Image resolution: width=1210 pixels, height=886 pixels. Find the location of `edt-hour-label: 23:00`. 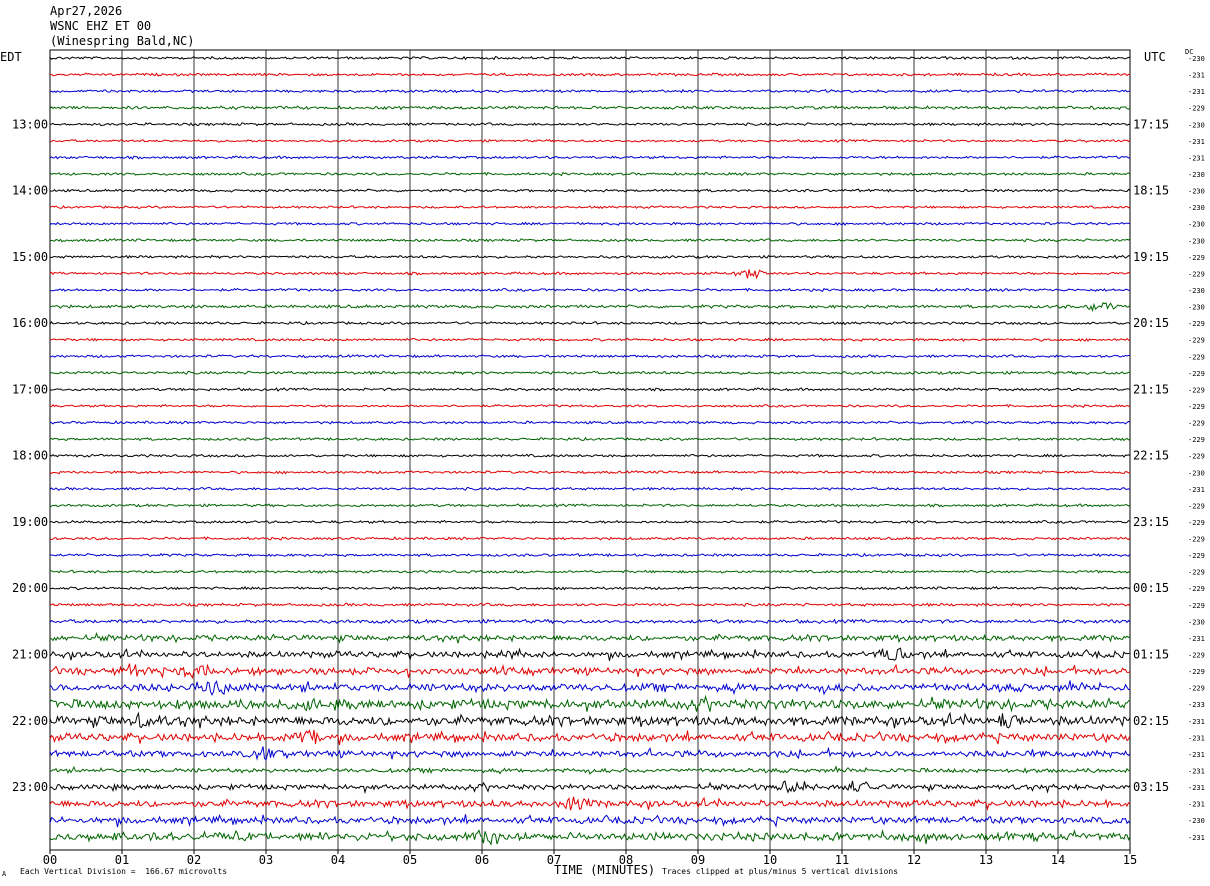

edt-hour-label: 23:00 is located at coordinates (30, 787).